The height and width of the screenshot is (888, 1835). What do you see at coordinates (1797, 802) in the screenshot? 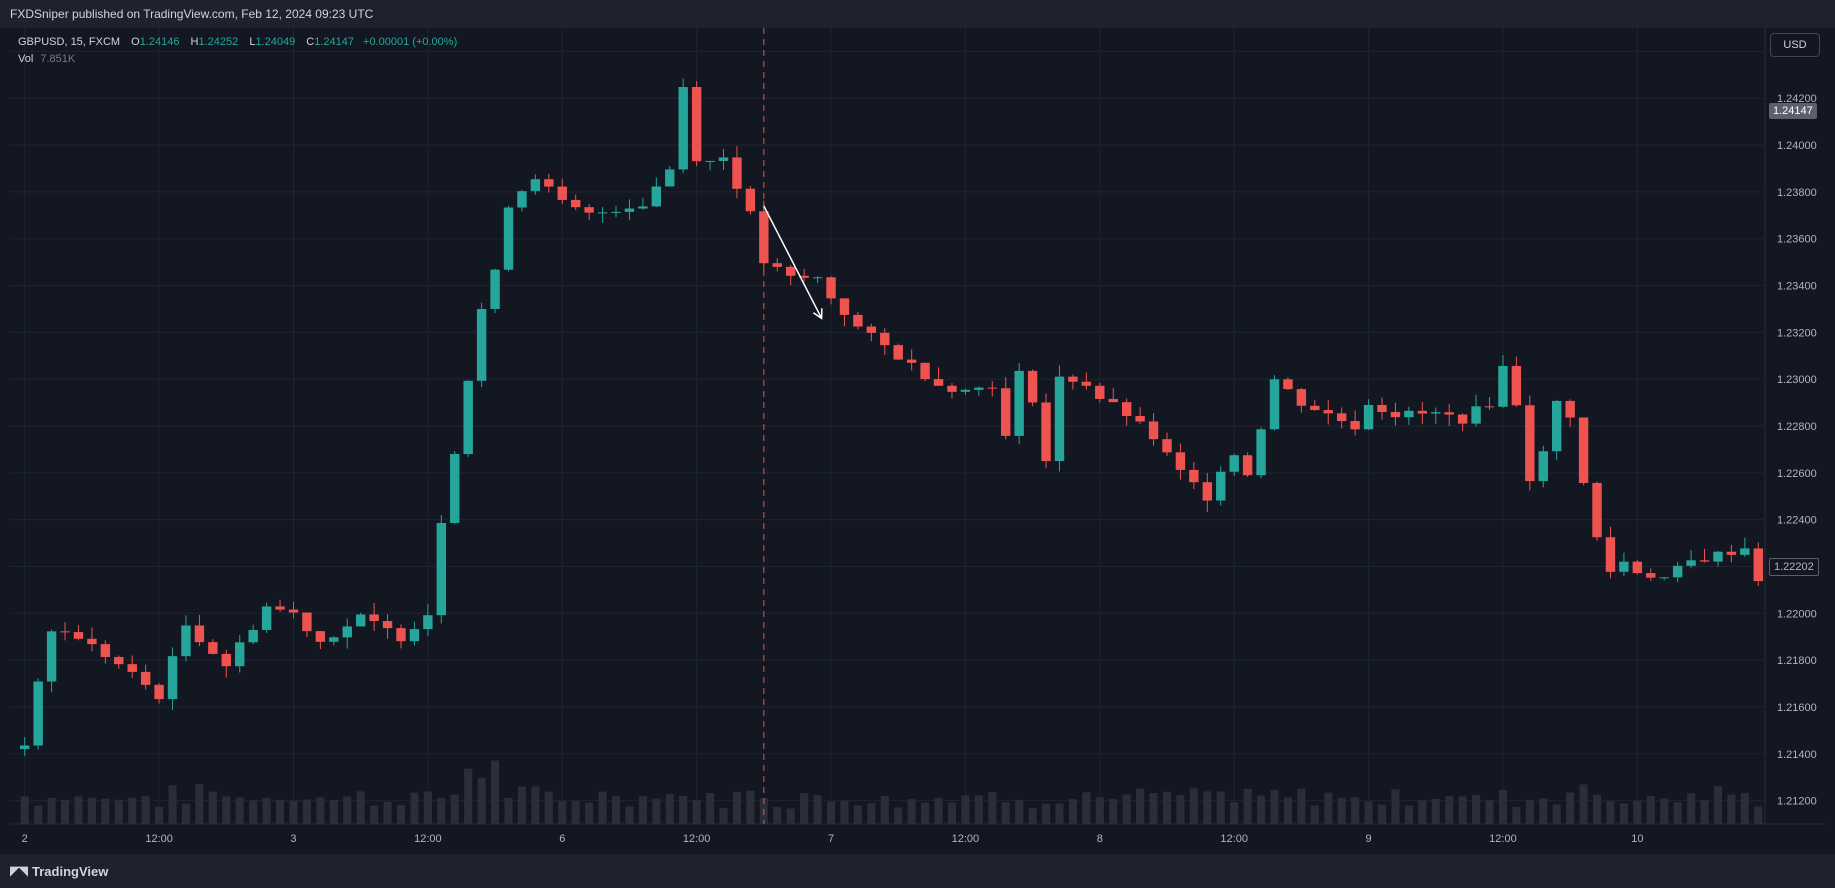
I see `y-tick-label: 1.21200` at bounding box center [1797, 802].